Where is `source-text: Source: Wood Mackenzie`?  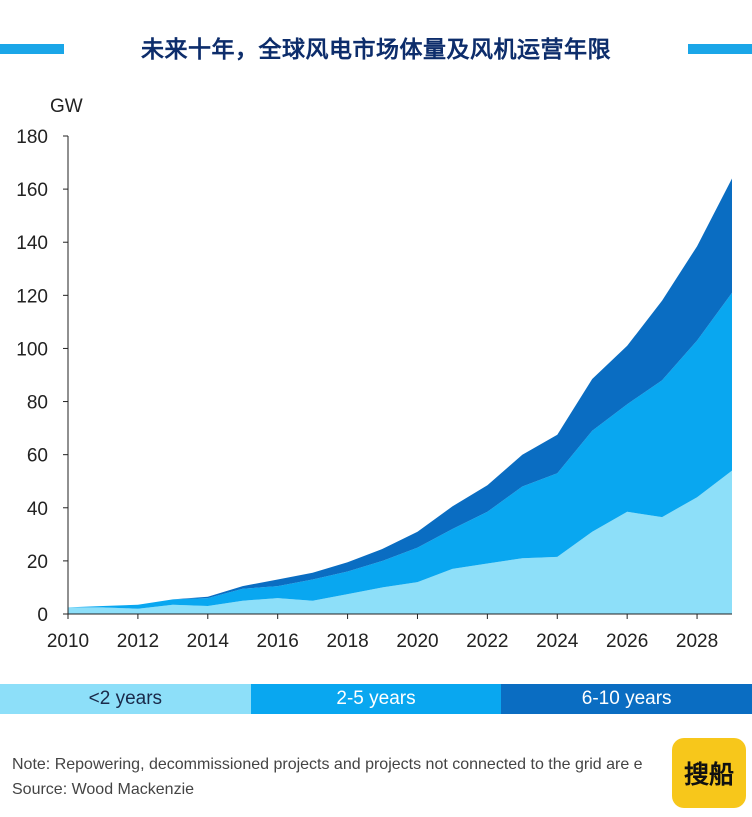
source-text: Source: Wood Mackenzie is located at coordinates (103, 789).